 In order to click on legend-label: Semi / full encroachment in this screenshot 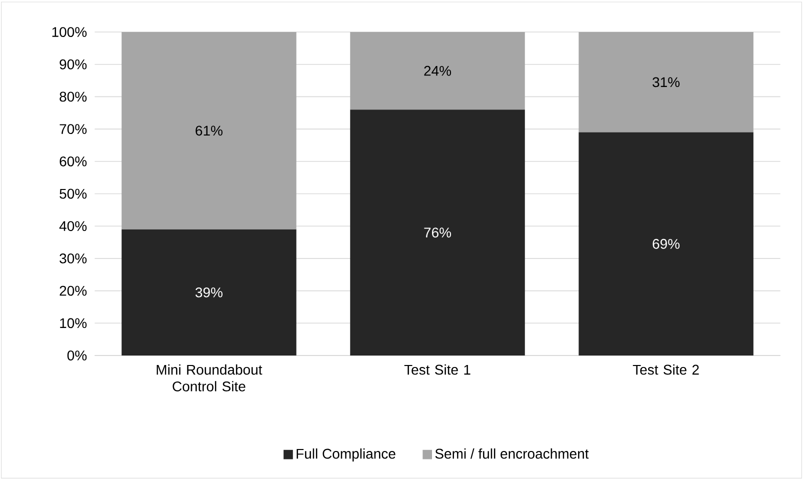, I will do `click(512, 453)`.